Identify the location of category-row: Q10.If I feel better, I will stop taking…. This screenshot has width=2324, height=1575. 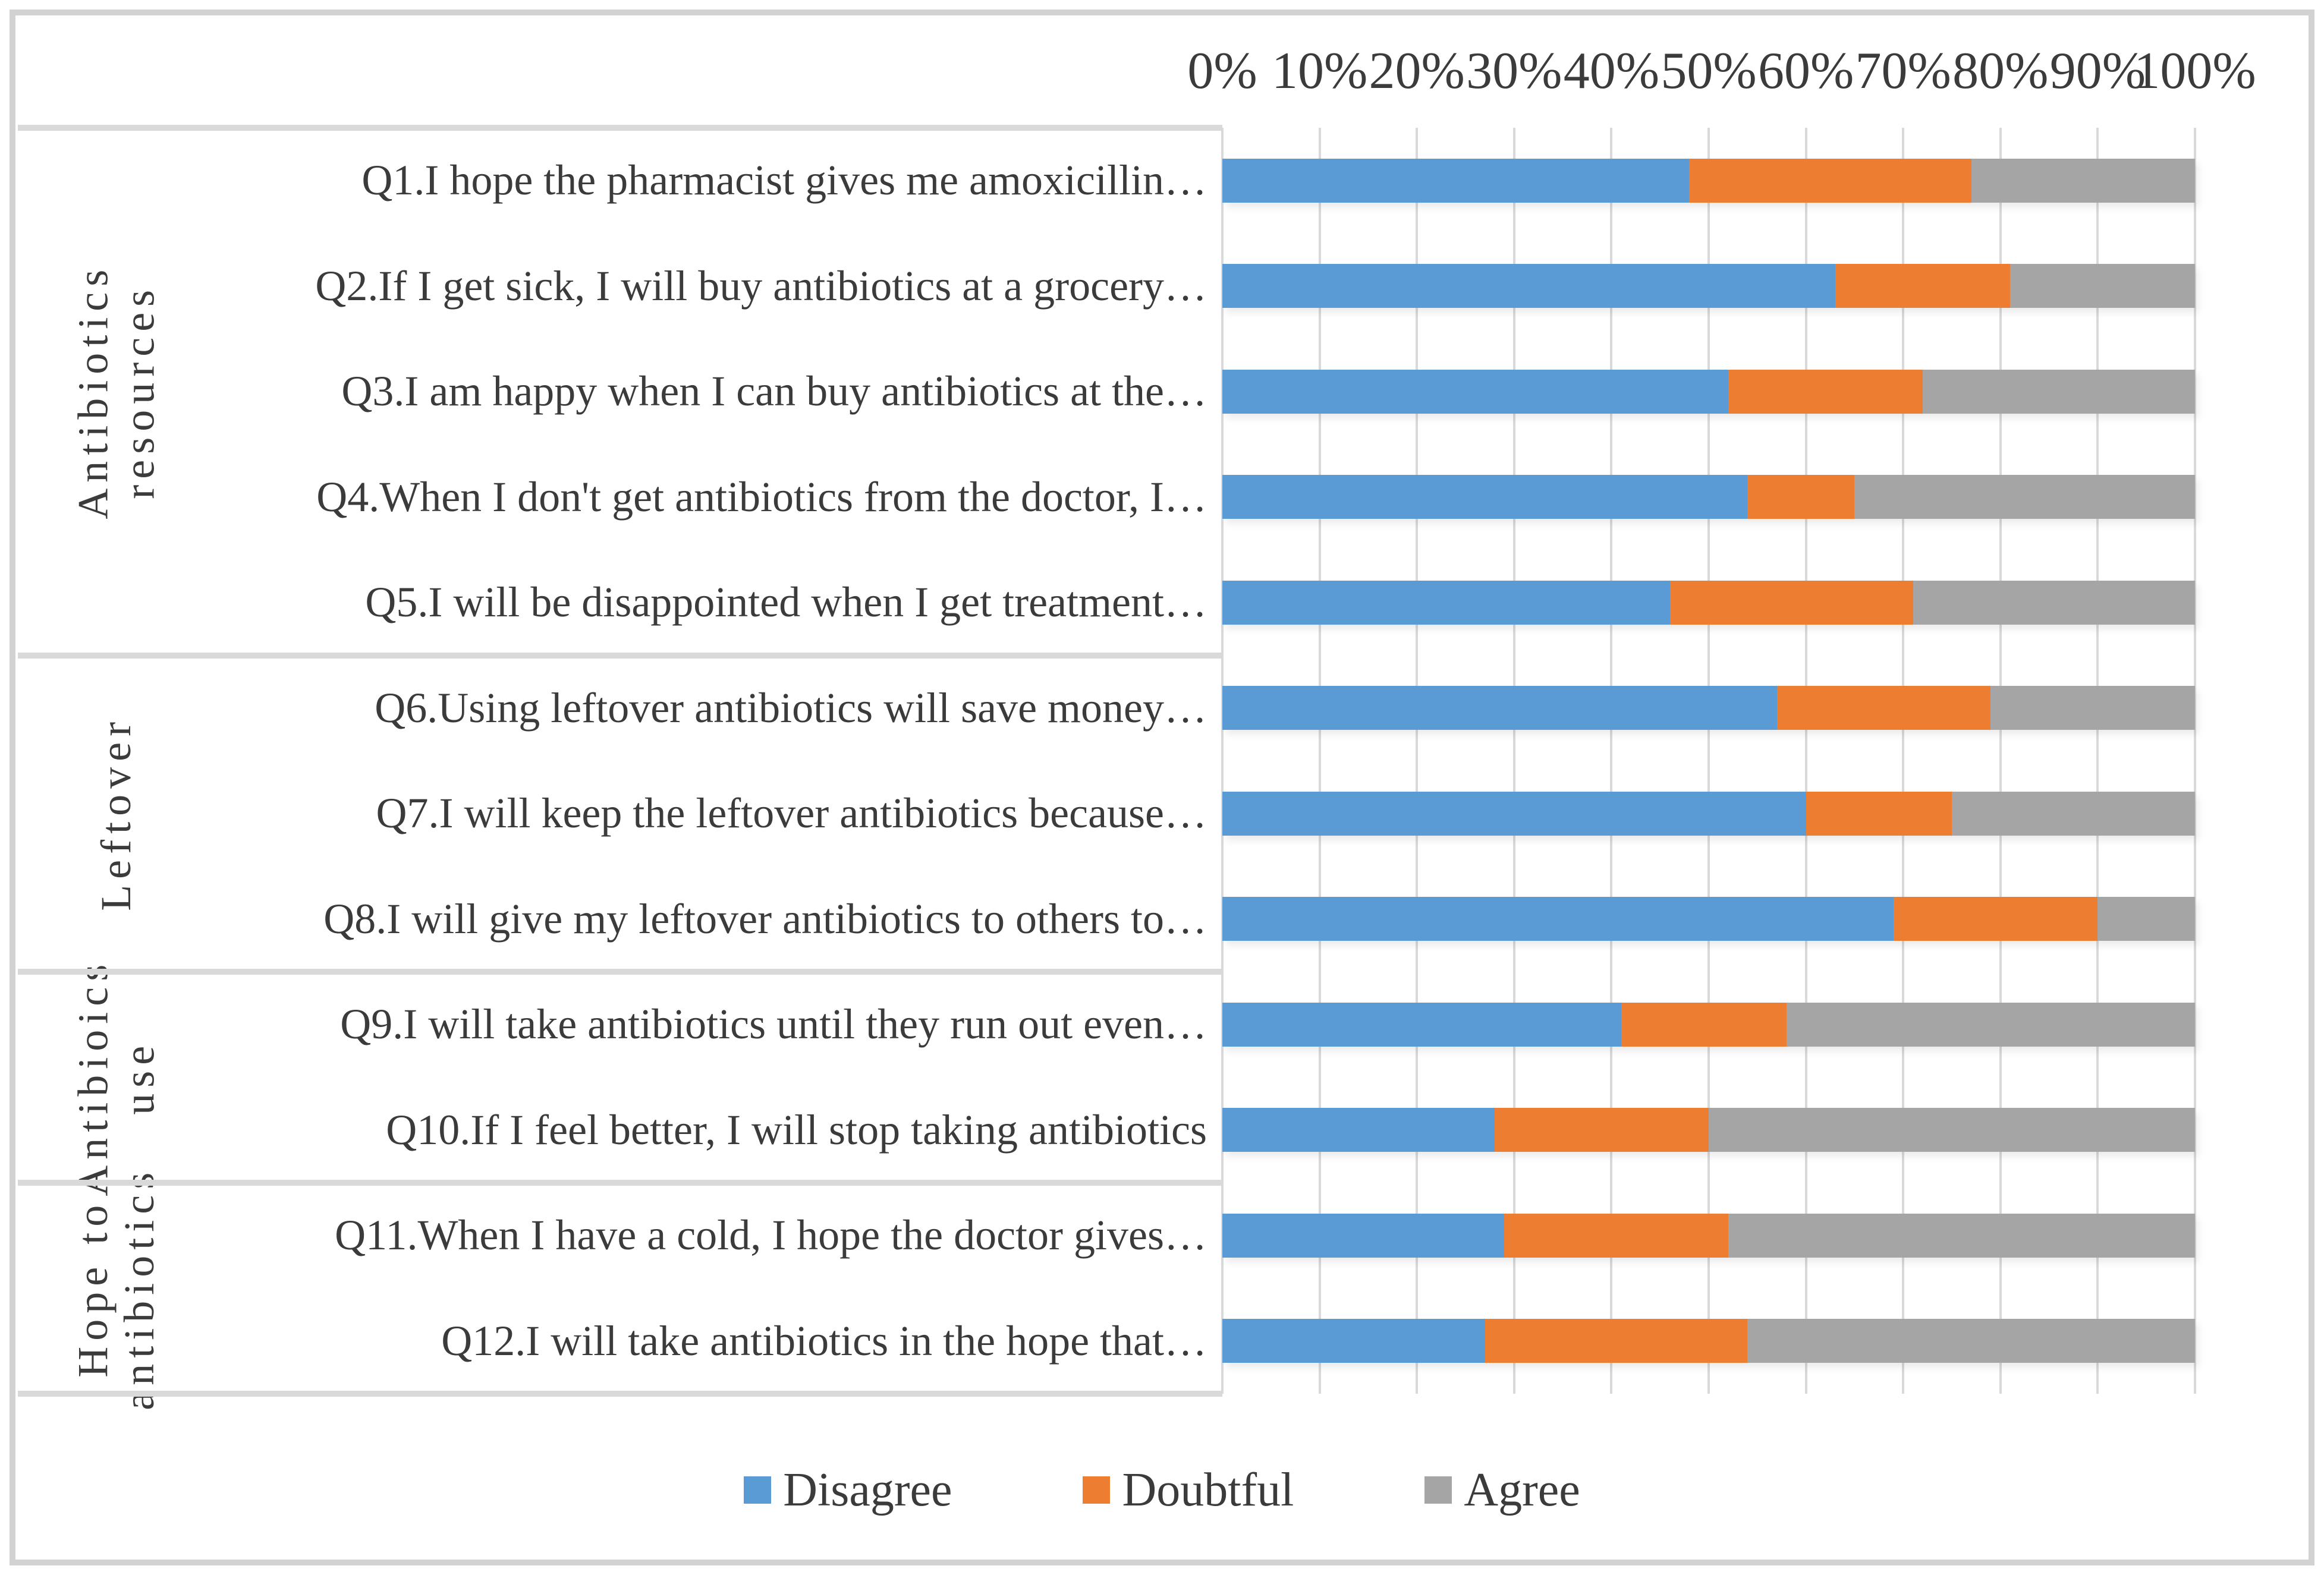
(1105, 1130).